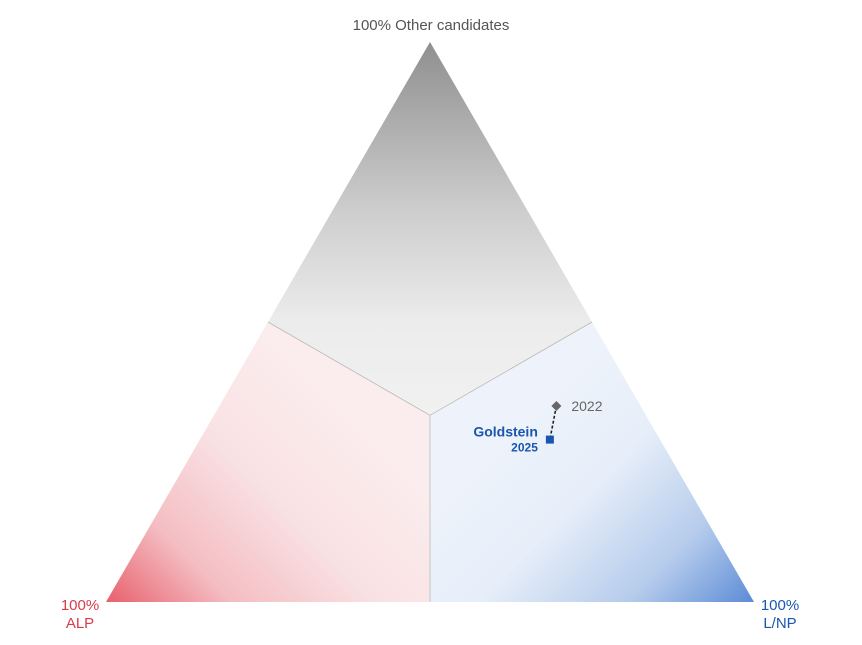  Describe the element at coordinates (80, 623) in the screenshot. I see `vertex-label-alp-line2: ALP` at that location.